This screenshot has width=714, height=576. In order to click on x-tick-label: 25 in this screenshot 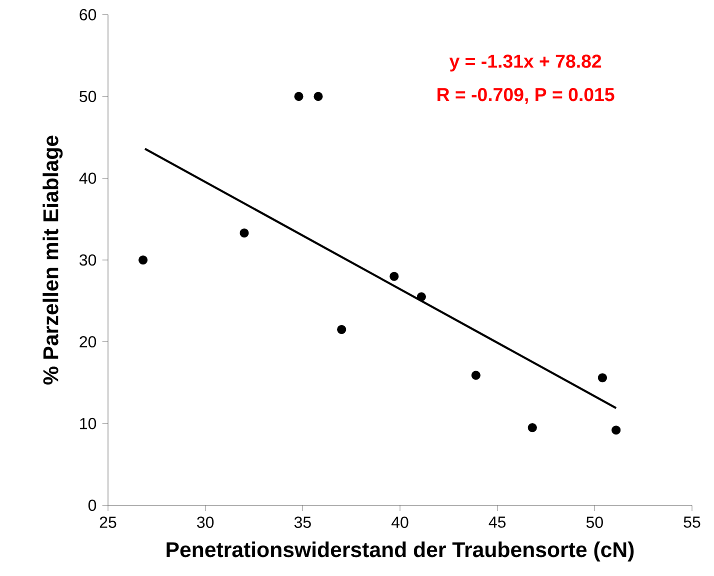, I will do `click(108, 522)`.